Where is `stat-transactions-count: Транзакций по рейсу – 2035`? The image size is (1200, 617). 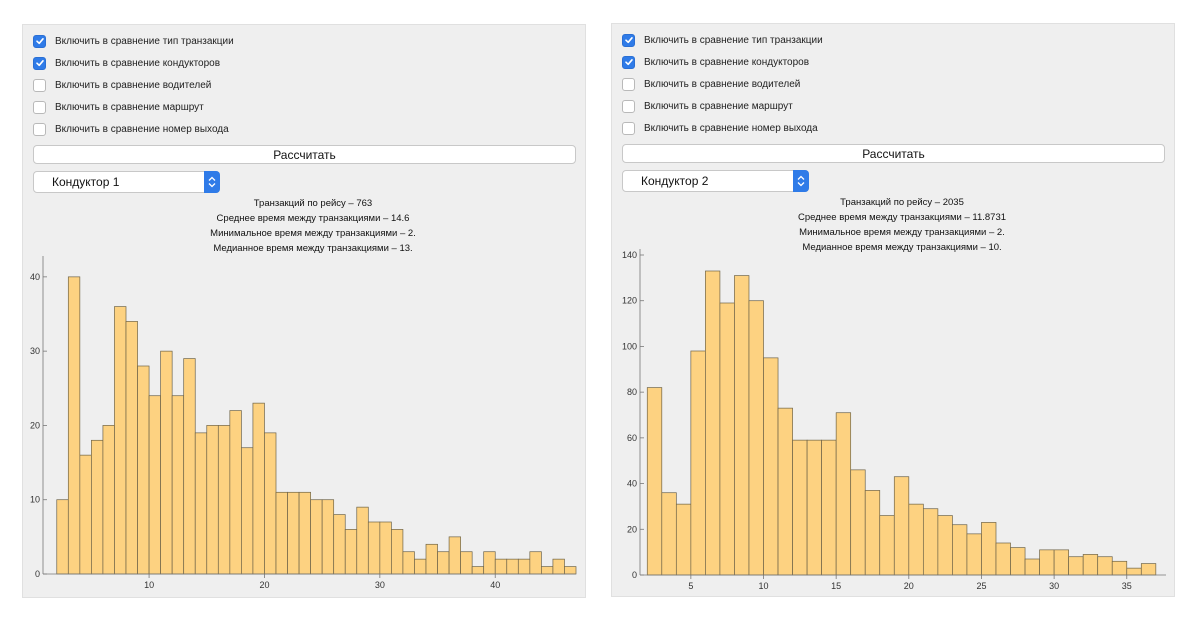
stat-transactions-count: Транзакций по рейсу – 2035 is located at coordinates (902, 202).